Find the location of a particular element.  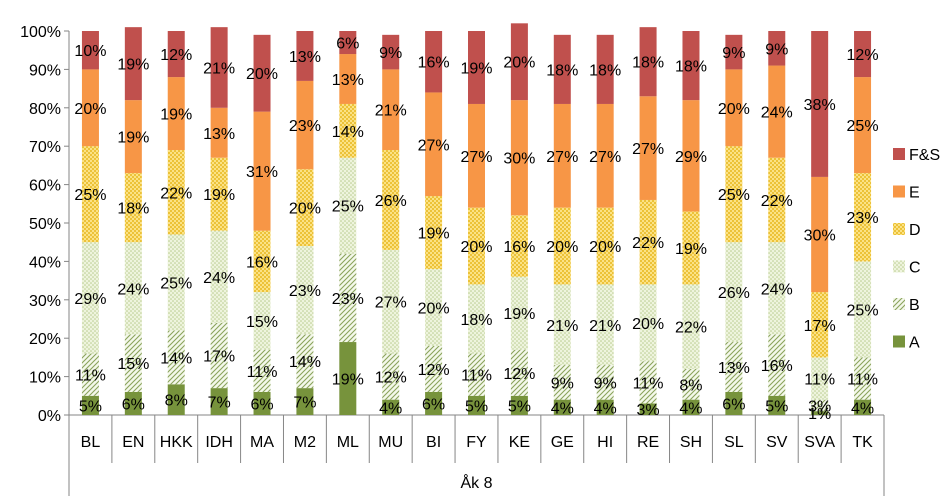

data-label: 23% is located at coordinates (348, 299).